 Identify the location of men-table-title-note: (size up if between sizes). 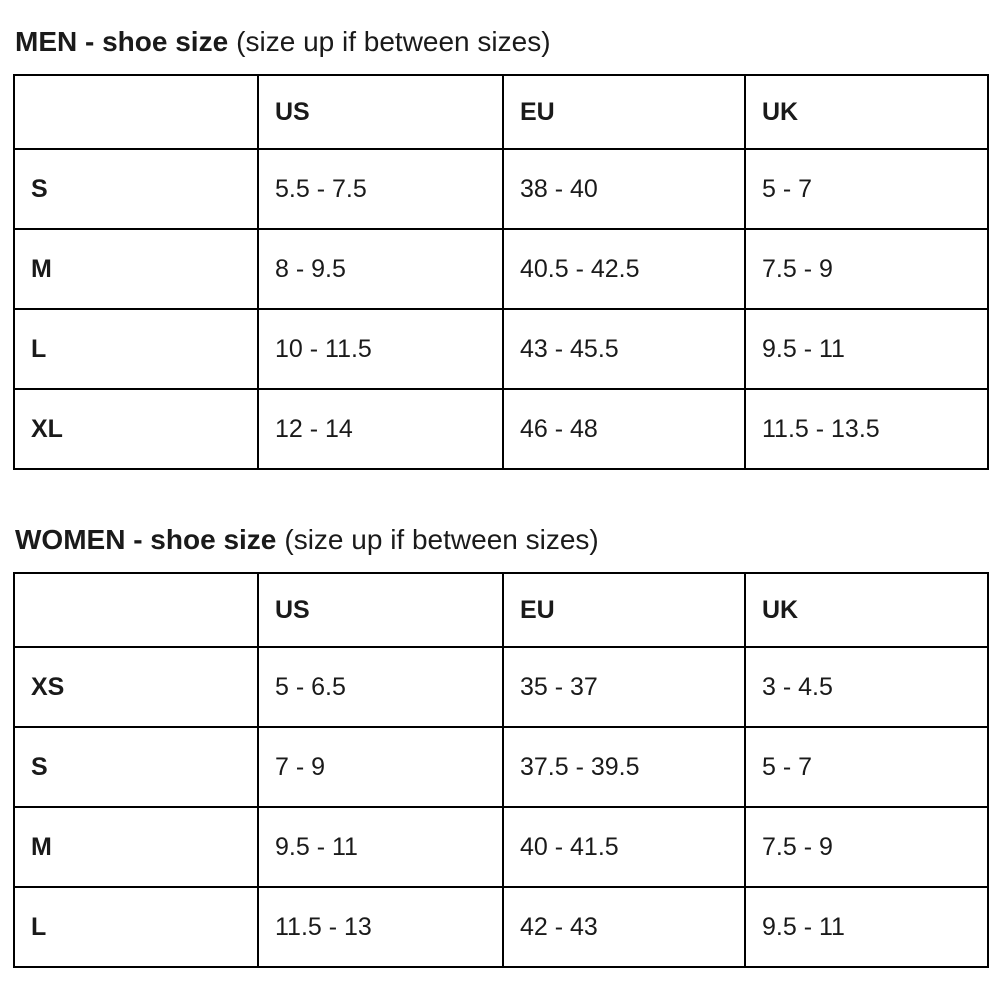
(393, 41).